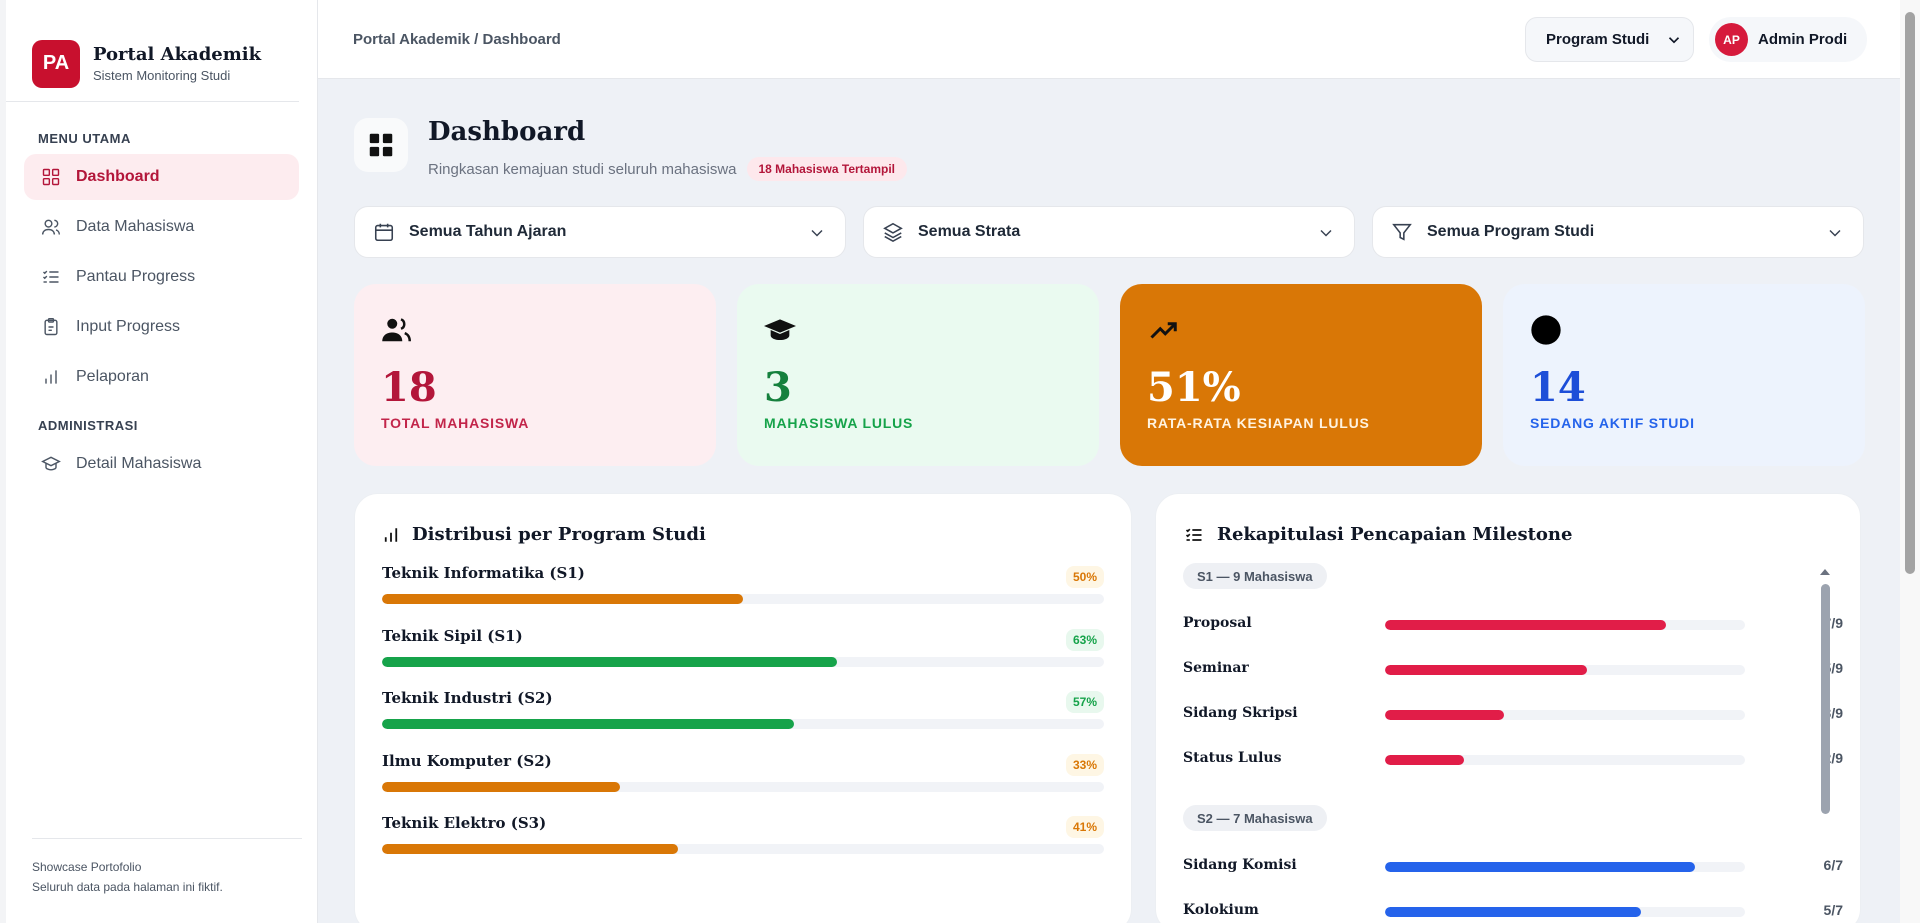  I want to click on user-menu: AP Admin Prodi, so click(1788, 39).